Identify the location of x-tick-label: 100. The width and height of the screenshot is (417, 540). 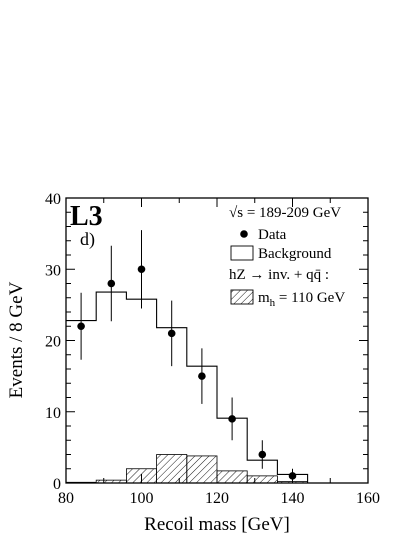
(142, 498).